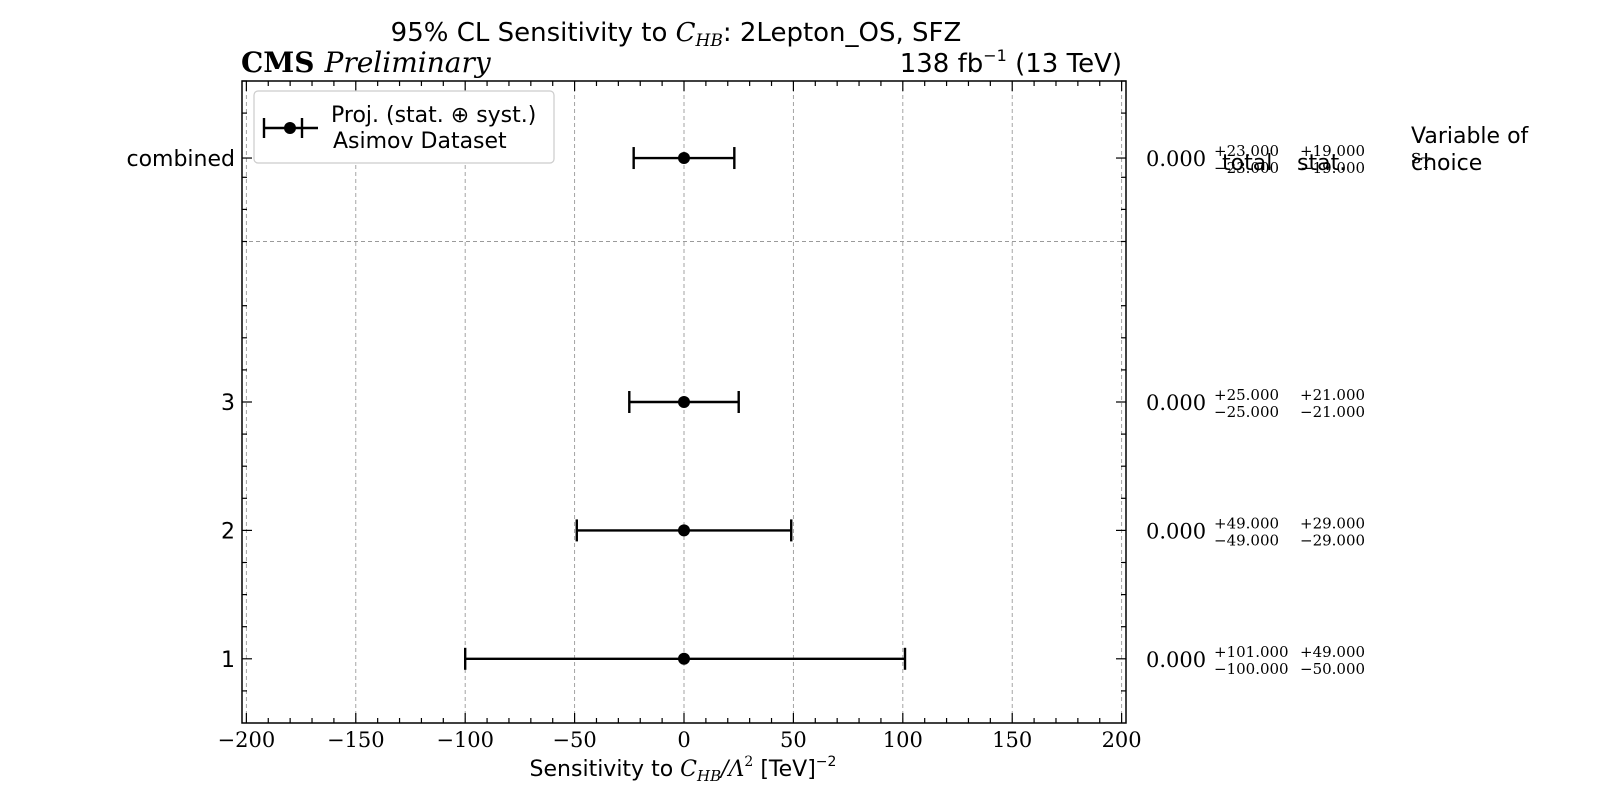 This screenshot has height=800, width=1600. What do you see at coordinates (1251, 669) in the screenshot?
I see `total-minus: −100.000` at bounding box center [1251, 669].